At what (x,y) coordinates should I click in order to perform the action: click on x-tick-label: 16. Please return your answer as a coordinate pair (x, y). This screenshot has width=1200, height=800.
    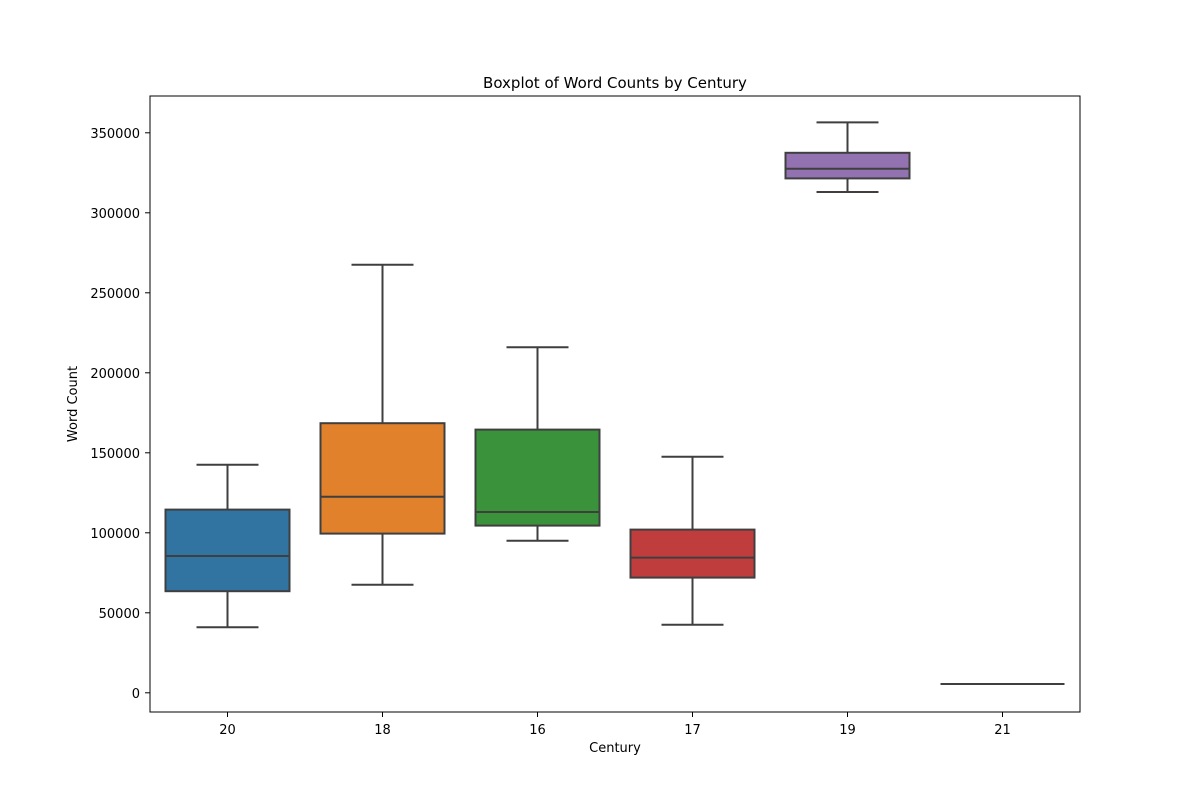
    Looking at the image, I should click on (537, 730).